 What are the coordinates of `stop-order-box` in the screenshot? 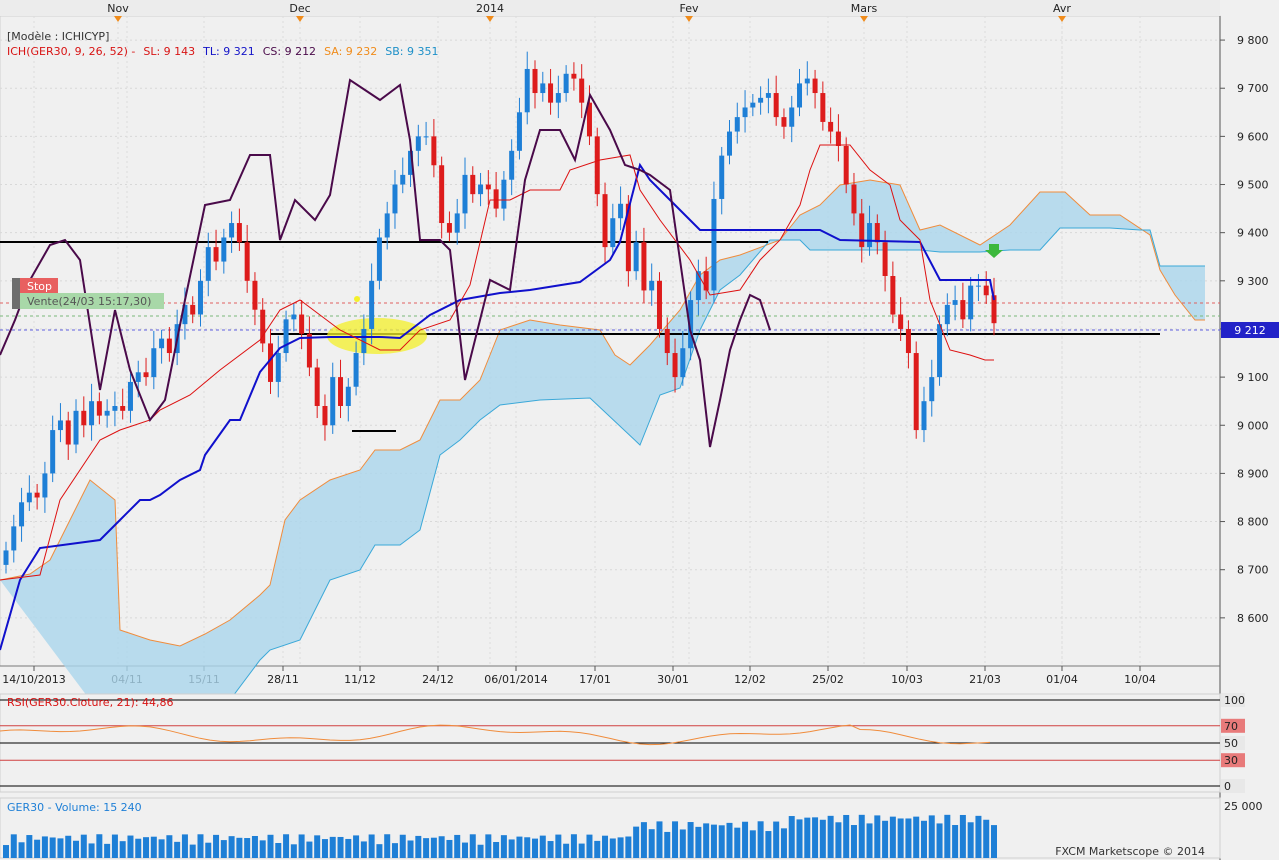 It's located at (35, 286).